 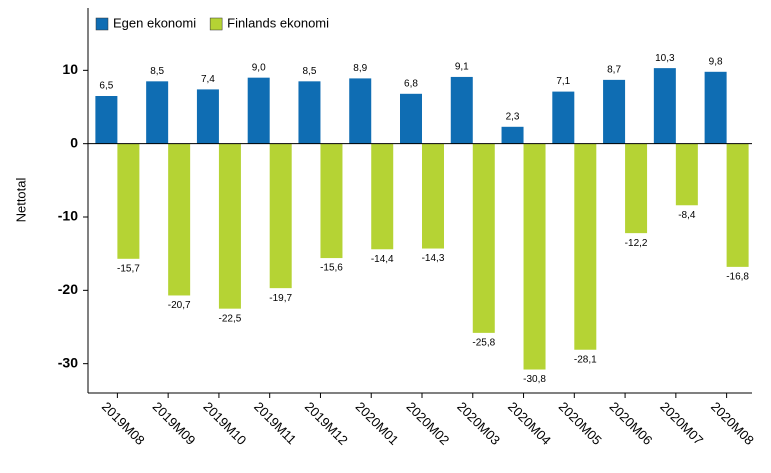 I want to click on value-label: 9,8, so click(x=716, y=61).